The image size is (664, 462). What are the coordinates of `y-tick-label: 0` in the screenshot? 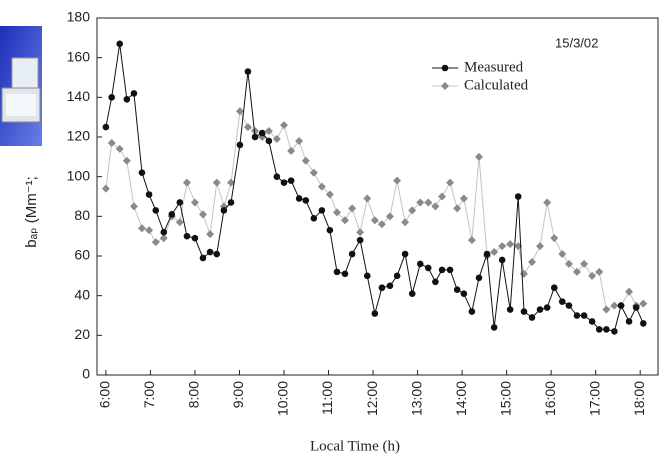 It's located at (86, 374).